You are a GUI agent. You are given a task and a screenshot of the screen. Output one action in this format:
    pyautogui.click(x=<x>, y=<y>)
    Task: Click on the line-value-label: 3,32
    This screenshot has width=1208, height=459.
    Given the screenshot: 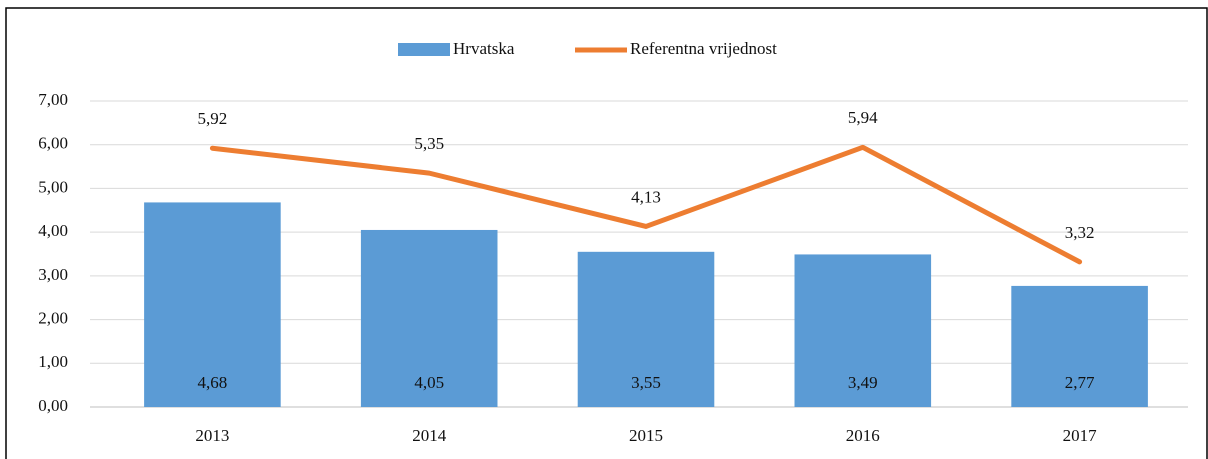 What is the action you would take?
    pyautogui.click(x=1080, y=232)
    